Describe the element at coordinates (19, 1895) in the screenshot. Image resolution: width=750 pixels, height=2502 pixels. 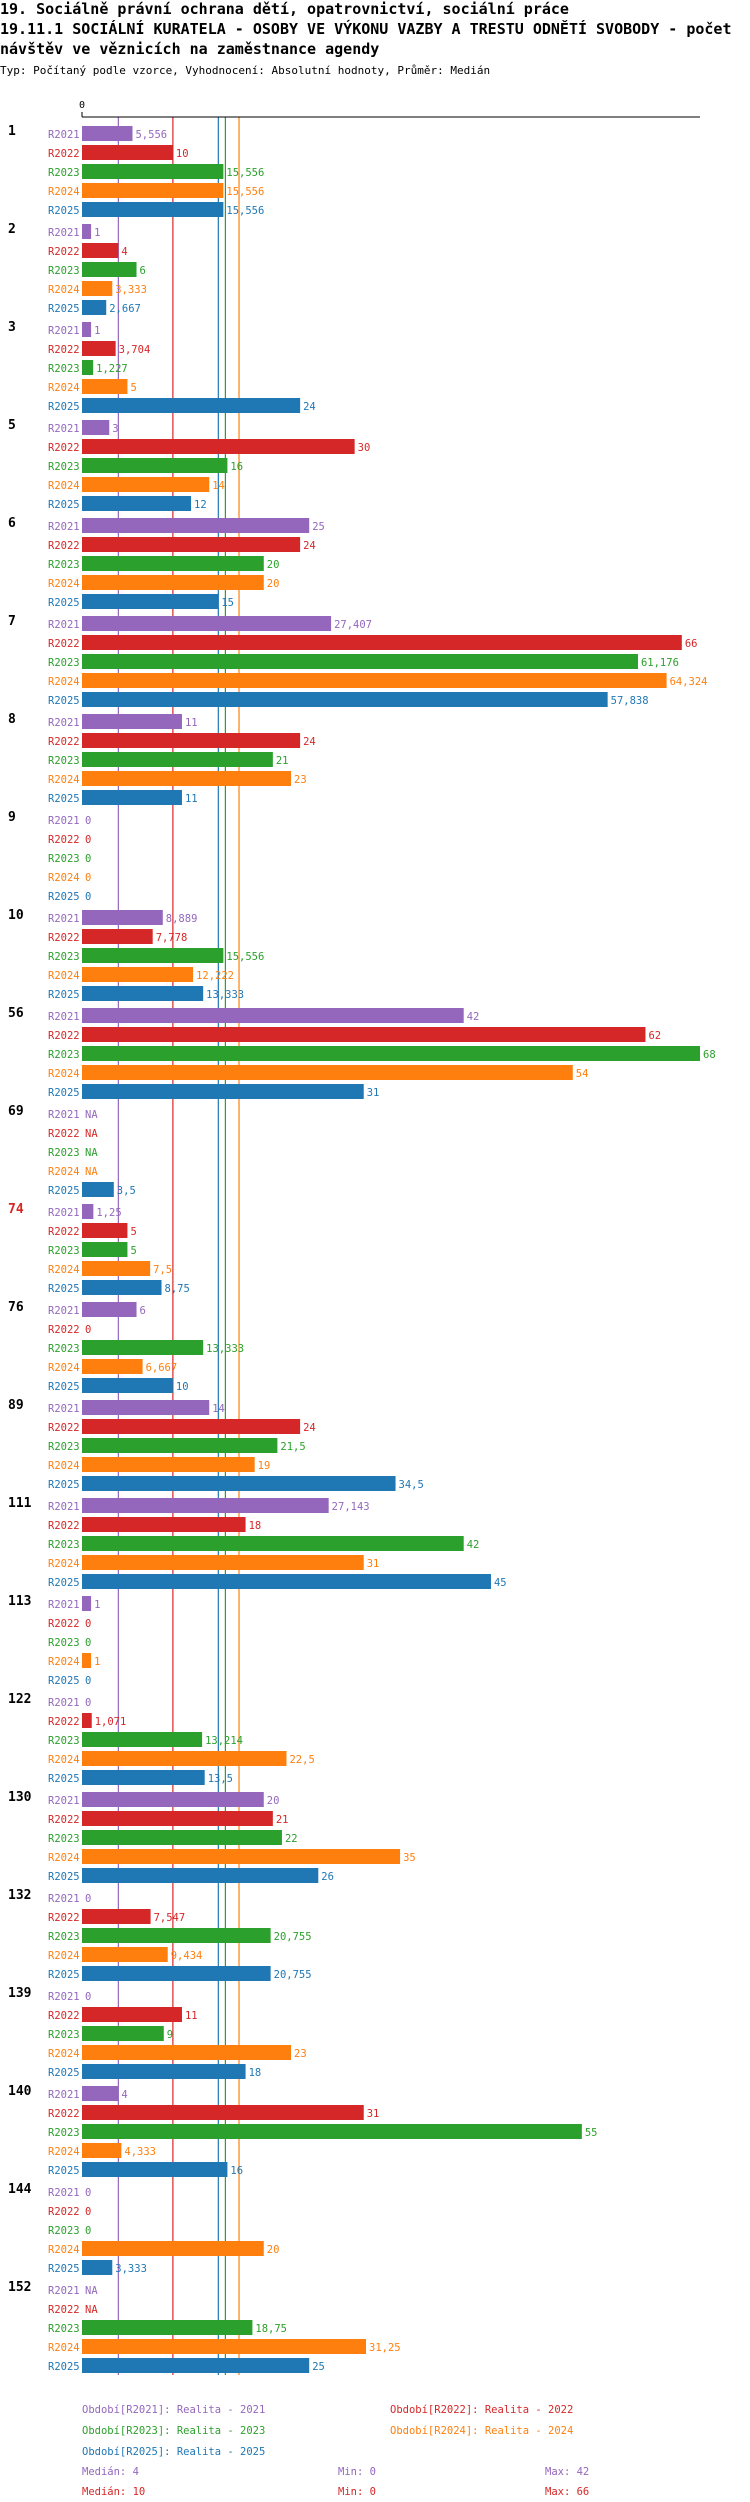
I see `group-label: 132` at that location.